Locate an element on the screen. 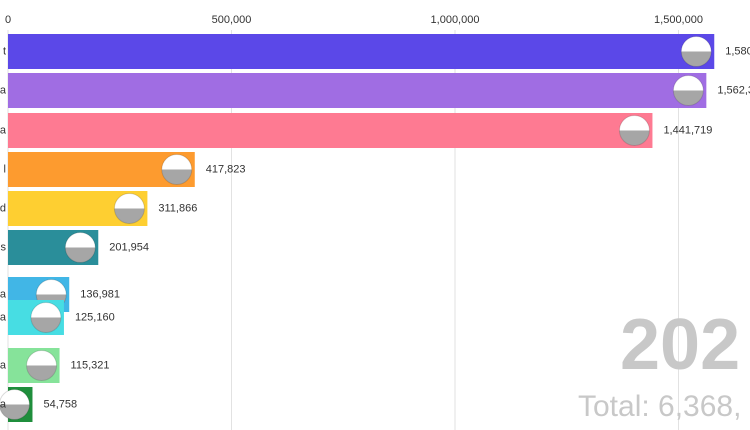 Image resolution: width=750 pixels, height=430 pixels. x-tick-label: 1,000,000 is located at coordinates (455, 20).